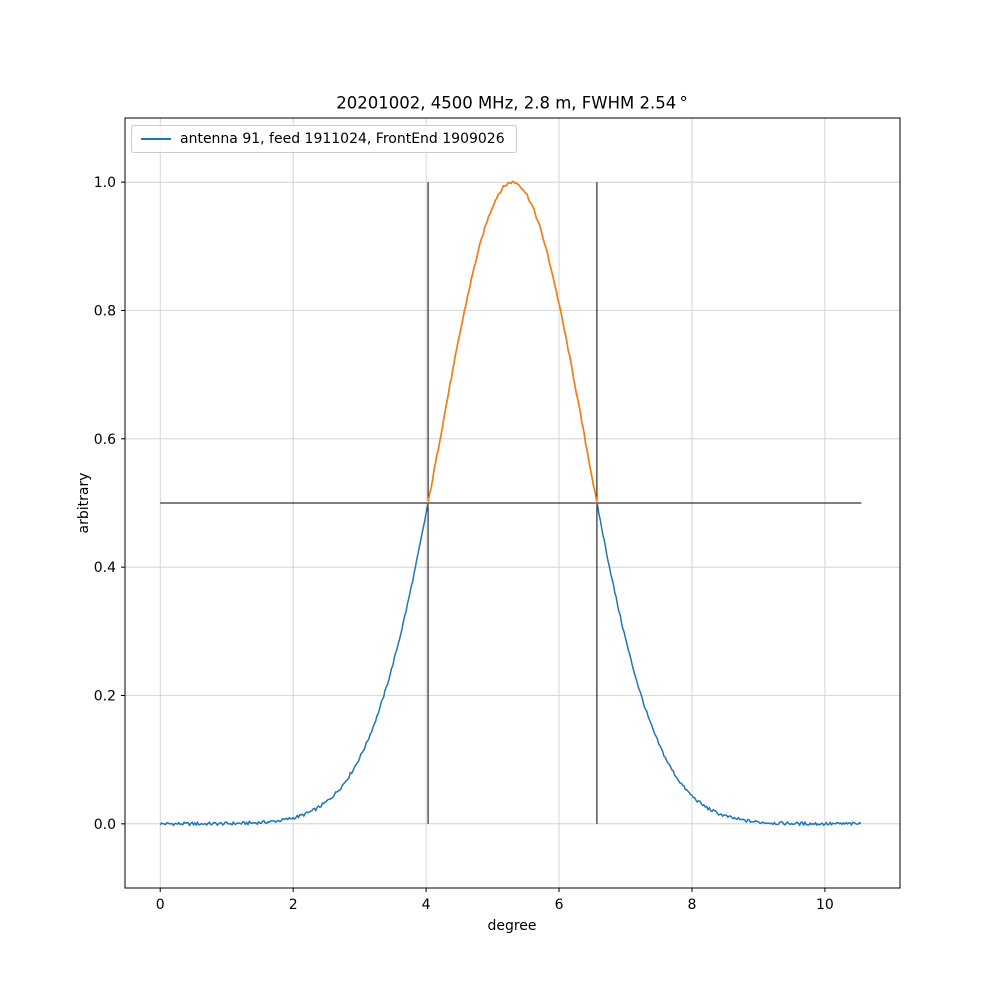  I want to click on y-tick-label: 0.0, so click(105, 825).